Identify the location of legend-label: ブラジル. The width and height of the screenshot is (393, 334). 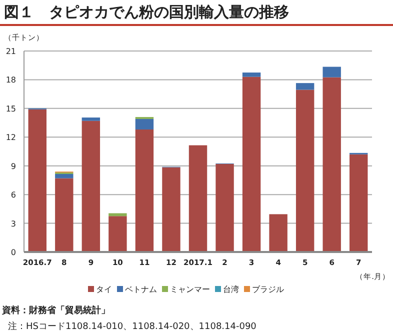
(268, 289).